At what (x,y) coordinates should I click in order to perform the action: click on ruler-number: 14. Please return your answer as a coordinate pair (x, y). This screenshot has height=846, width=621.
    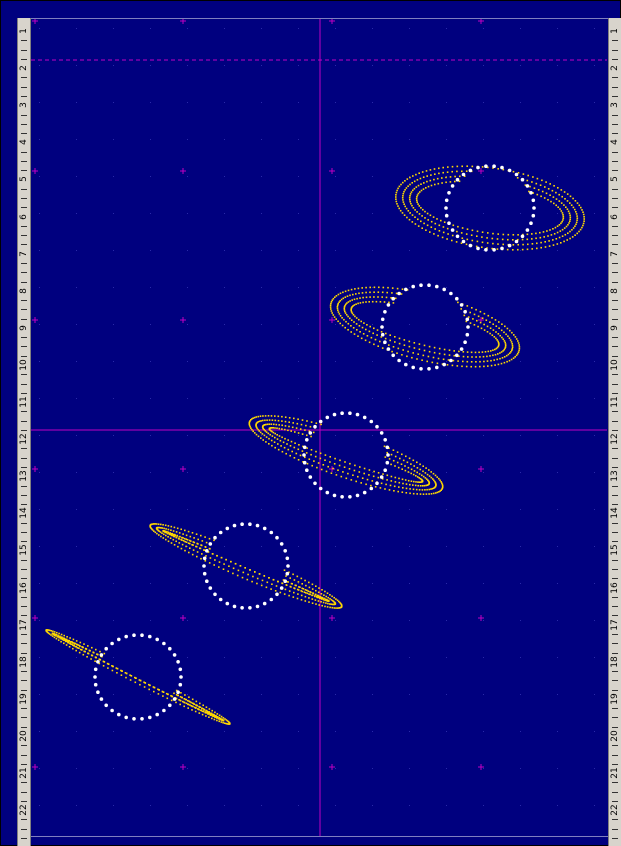
    Looking at the image, I should click on (615, 513).